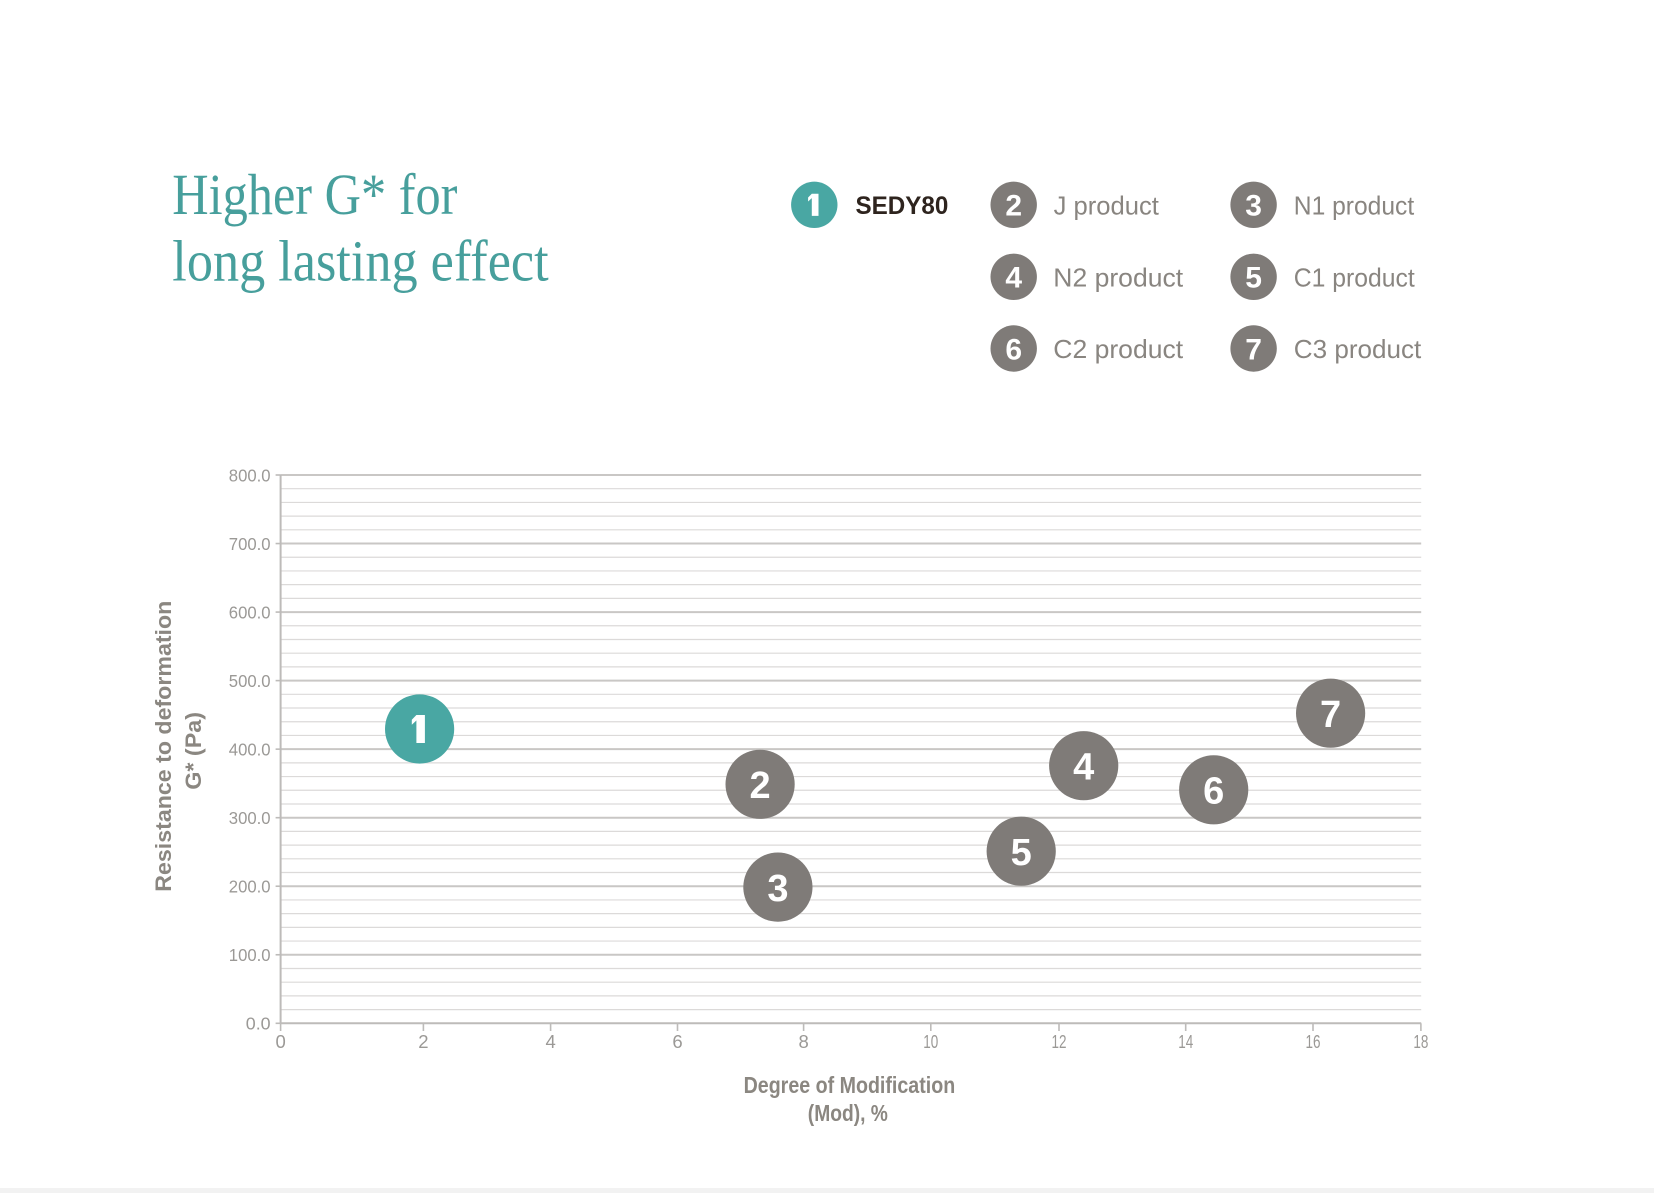 The image size is (1654, 1193). What do you see at coordinates (1358, 349) in the screenshot?
I see `svg-text: C3 product` at bounding box center [1358, 349].